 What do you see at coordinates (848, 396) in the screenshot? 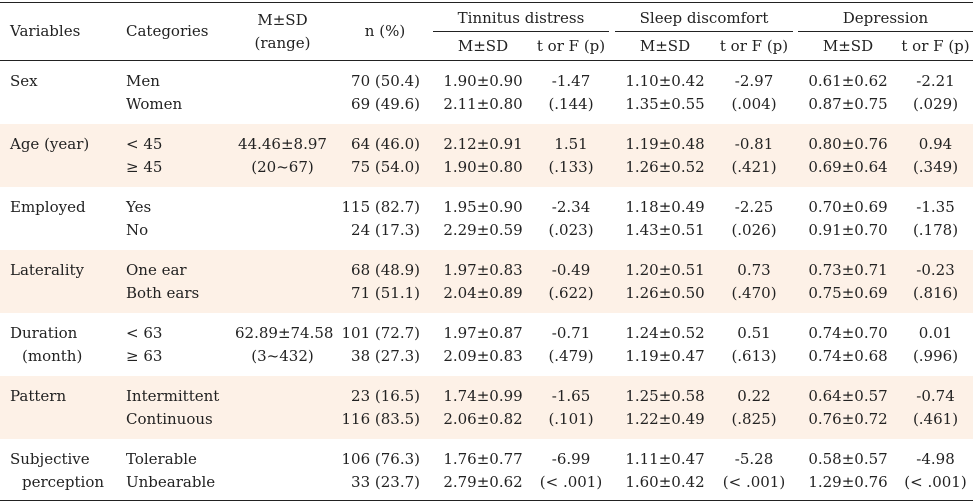
I see `depression-msd-cell: 0.64±0.57` at bounding box center [848, 396].